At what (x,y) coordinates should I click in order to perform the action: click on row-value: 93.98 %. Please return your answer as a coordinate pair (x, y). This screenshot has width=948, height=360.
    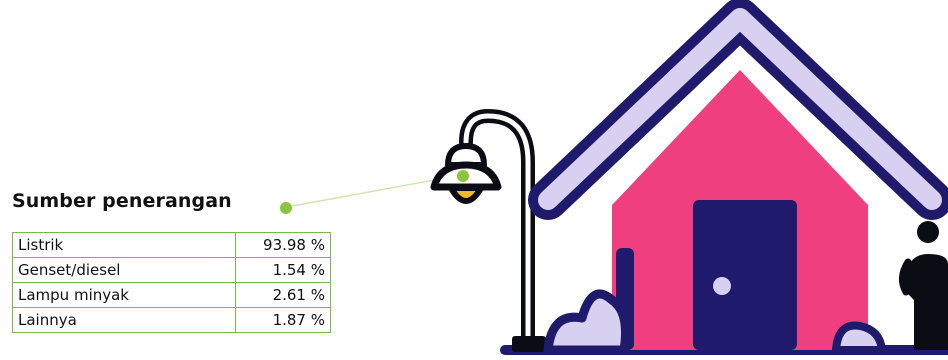
    Looking at the image, I should click on (283, 245).